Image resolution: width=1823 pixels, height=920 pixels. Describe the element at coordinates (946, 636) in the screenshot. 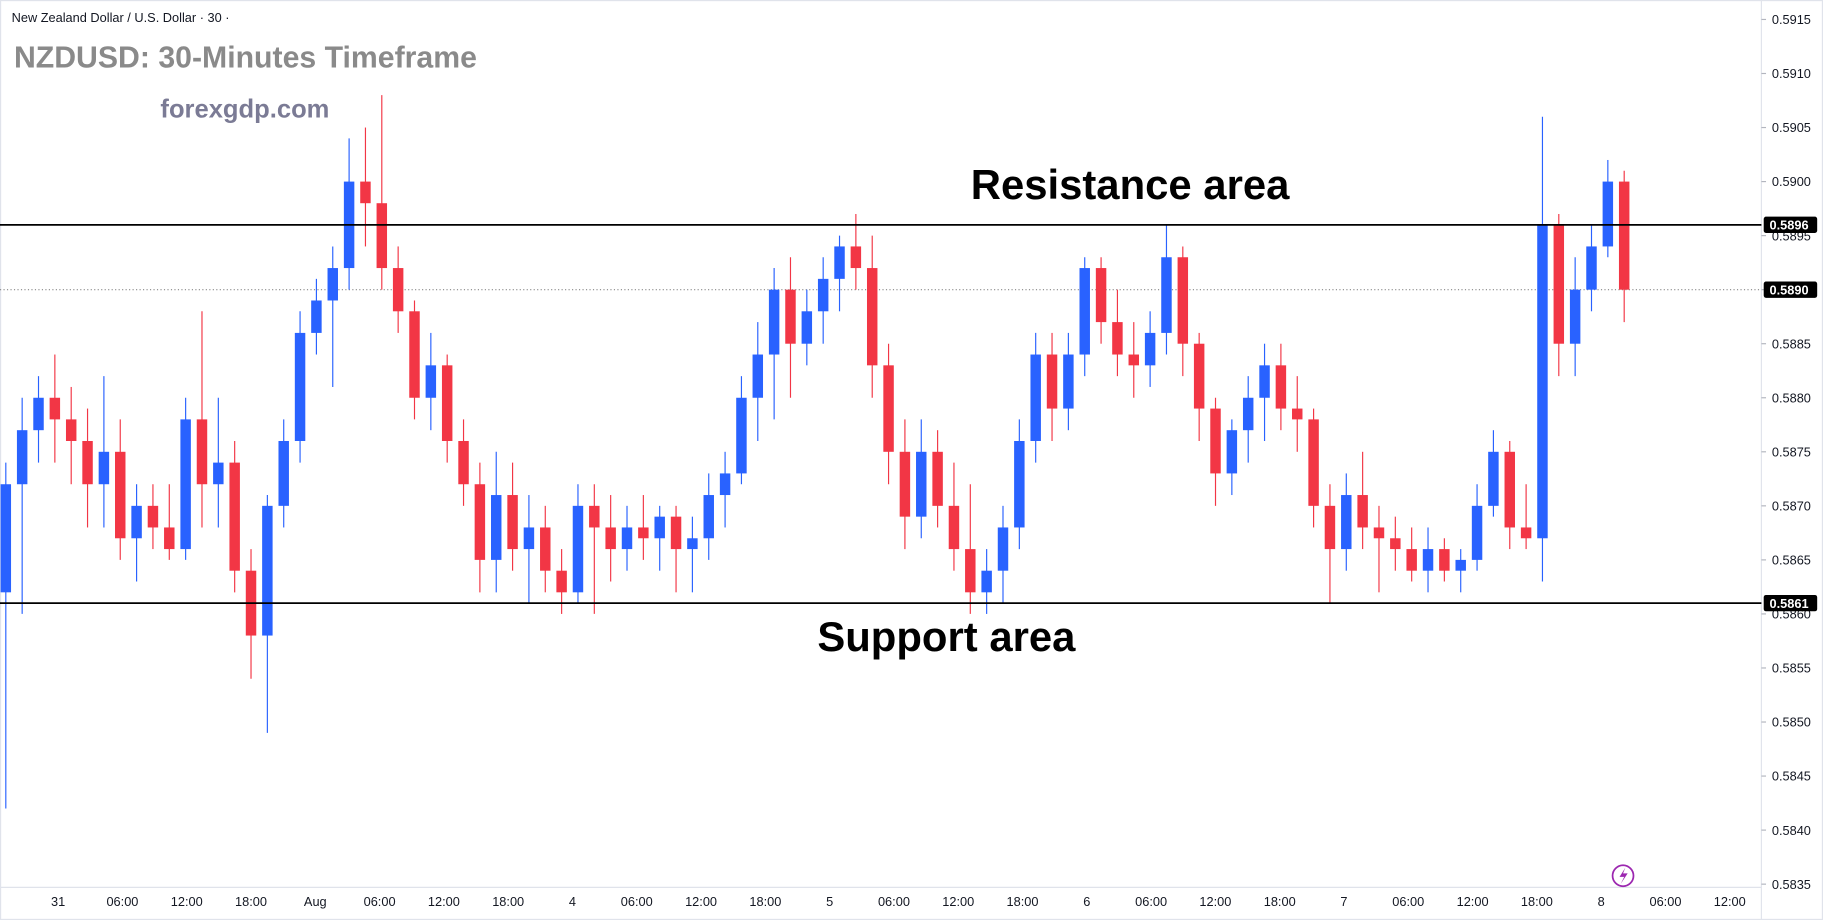

I see `annotation: Support area` at that location.